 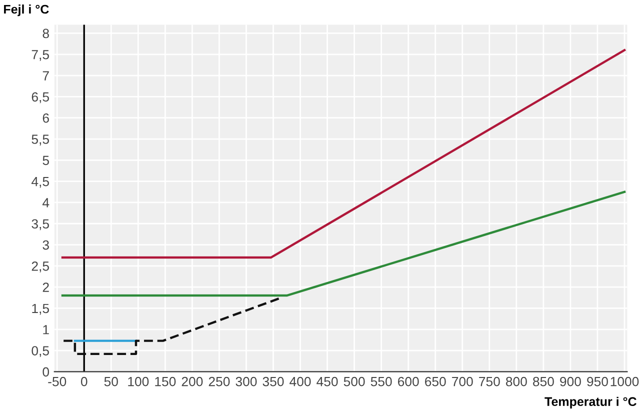 What do you see at coordinates (46, 372) in the screenshot?
I see `y-tick-label: 0` at bounding box center [46, 372].